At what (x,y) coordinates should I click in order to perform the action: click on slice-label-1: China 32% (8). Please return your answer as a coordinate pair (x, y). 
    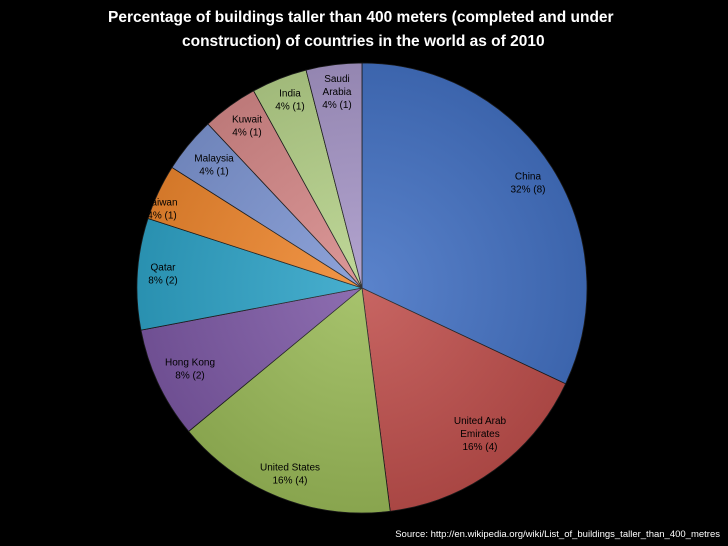
    Looking at the image, I should click on (527, 184).